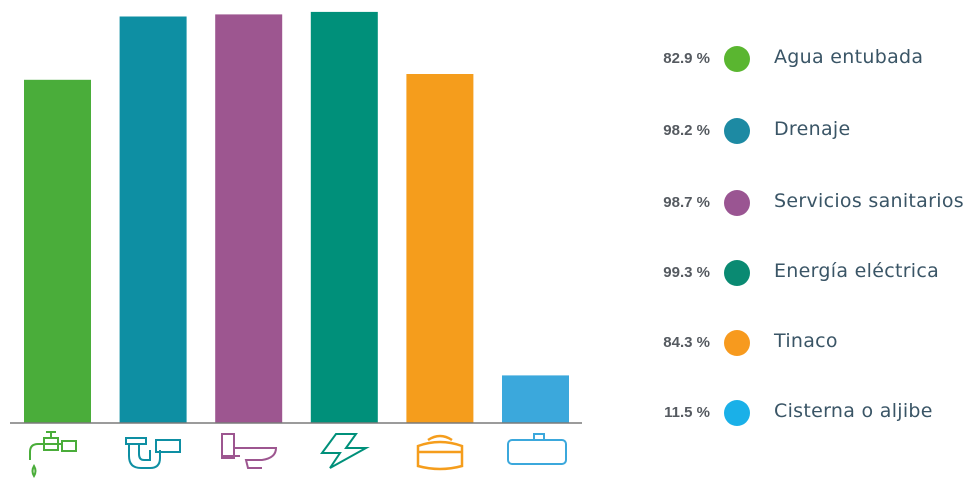  What do you see at coordinates (812, 129) in the screenshot?
I see `legend-label: Drenaje` at bounding box center [812, 129].